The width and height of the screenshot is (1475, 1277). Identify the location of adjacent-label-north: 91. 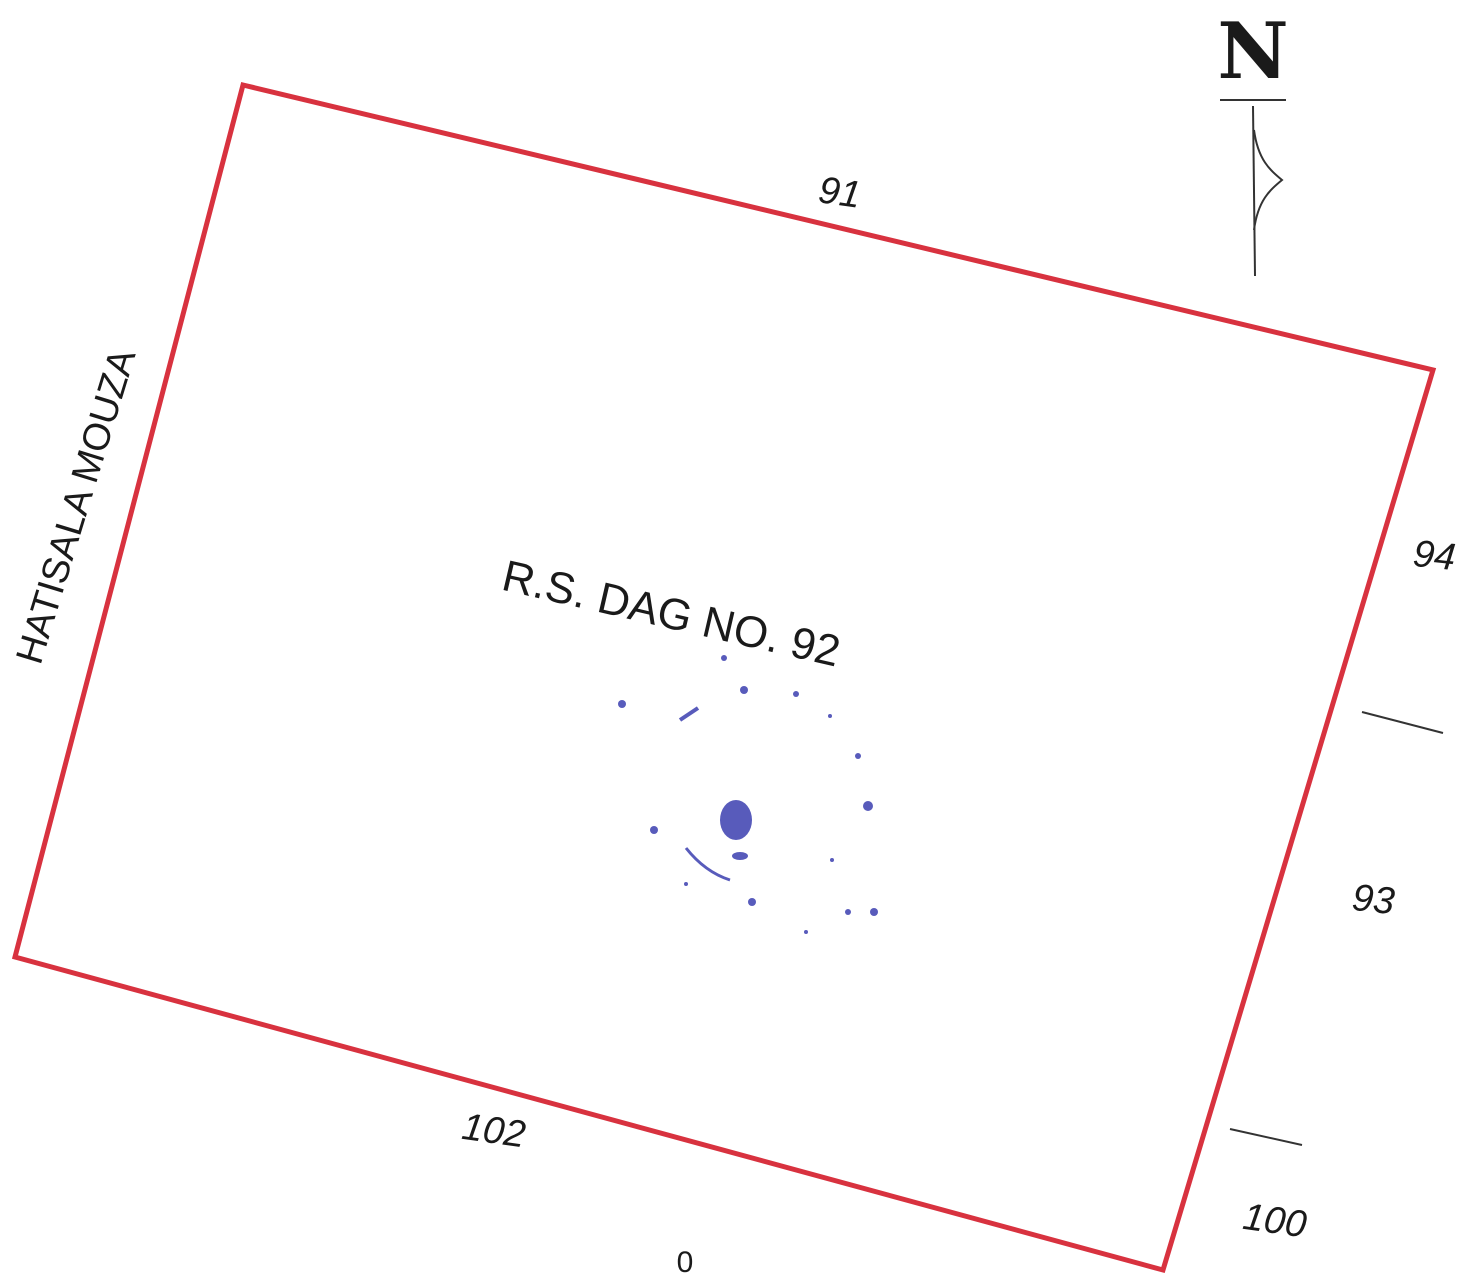
(840, 192).